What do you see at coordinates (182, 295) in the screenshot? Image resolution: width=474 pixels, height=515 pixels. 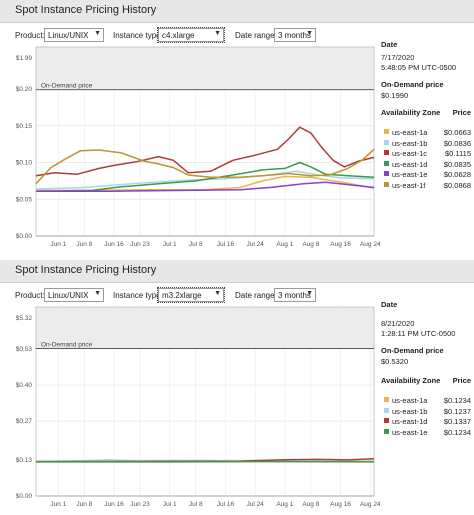 I see `instance-type-select-value: m3.2xlarge` at bounding box center [182, 295].